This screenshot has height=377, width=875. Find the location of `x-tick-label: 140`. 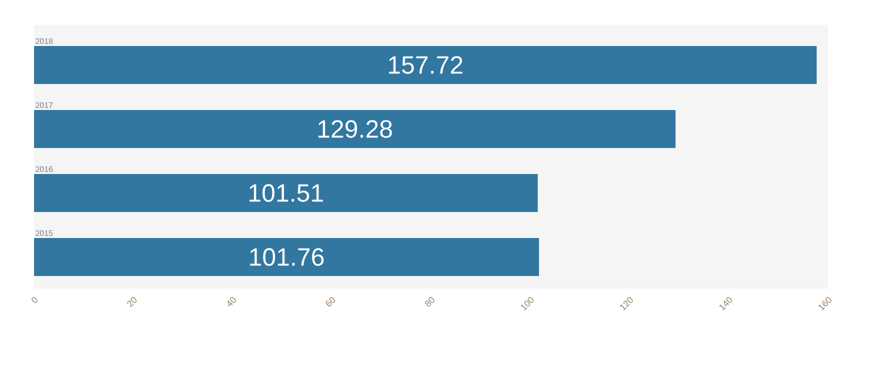

x-tick-label: 140 is located at coordinates (726, 304).